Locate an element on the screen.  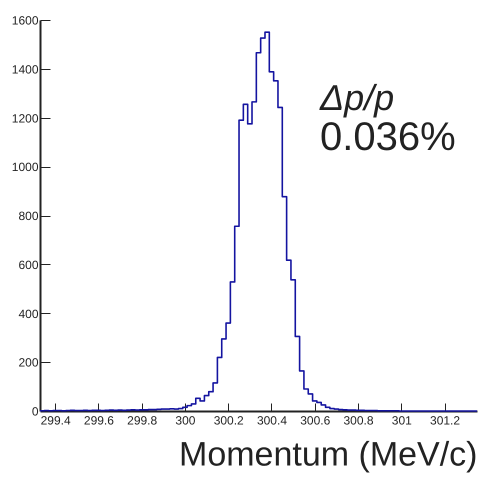
y-tick-label: 1000 is located at coordinates (25, 167).